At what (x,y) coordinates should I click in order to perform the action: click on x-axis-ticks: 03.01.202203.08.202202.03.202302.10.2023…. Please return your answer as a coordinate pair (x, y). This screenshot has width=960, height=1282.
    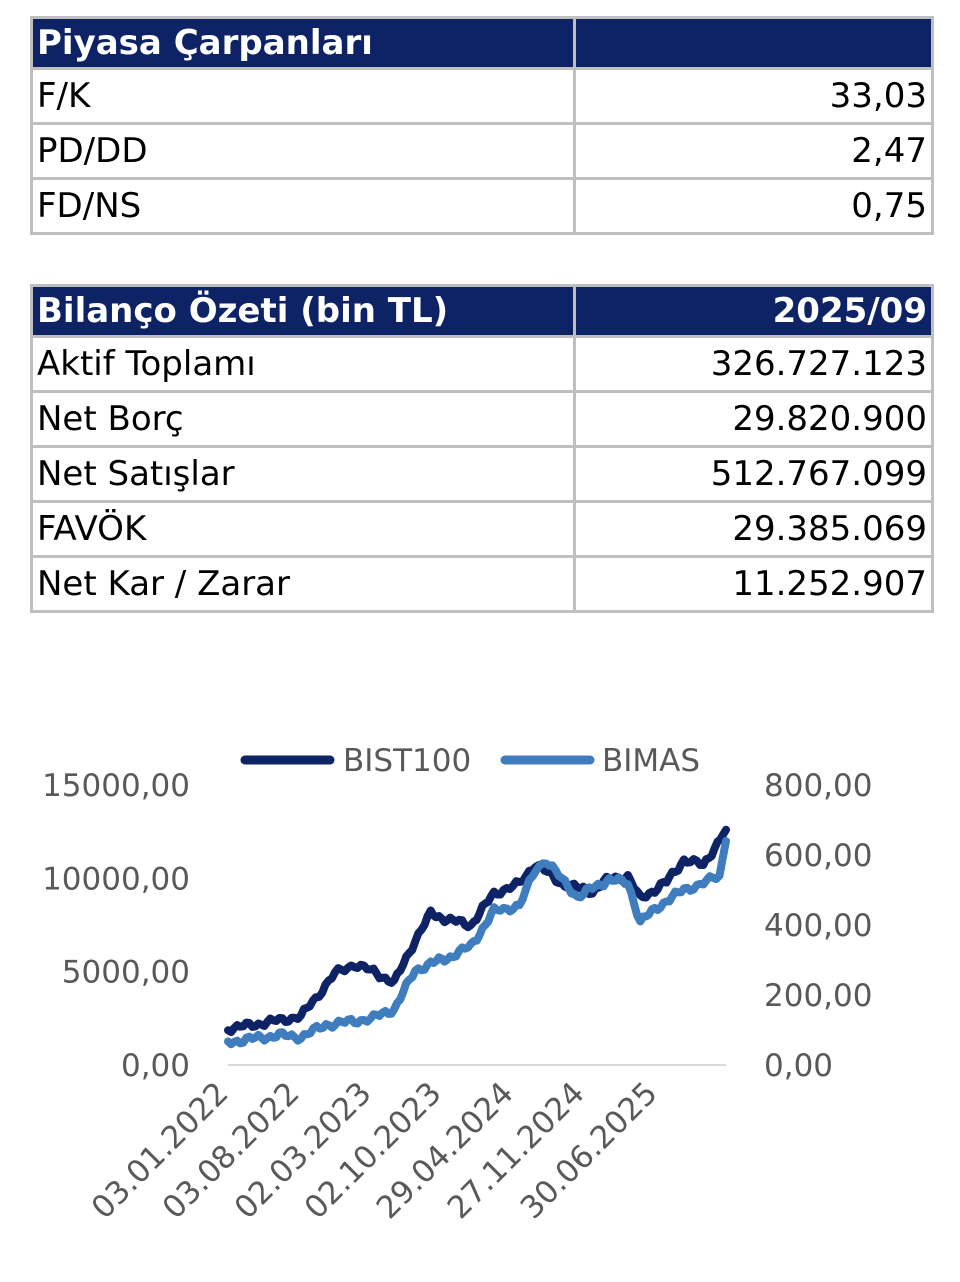
    Looking at the image, I should click on (375, 1150).